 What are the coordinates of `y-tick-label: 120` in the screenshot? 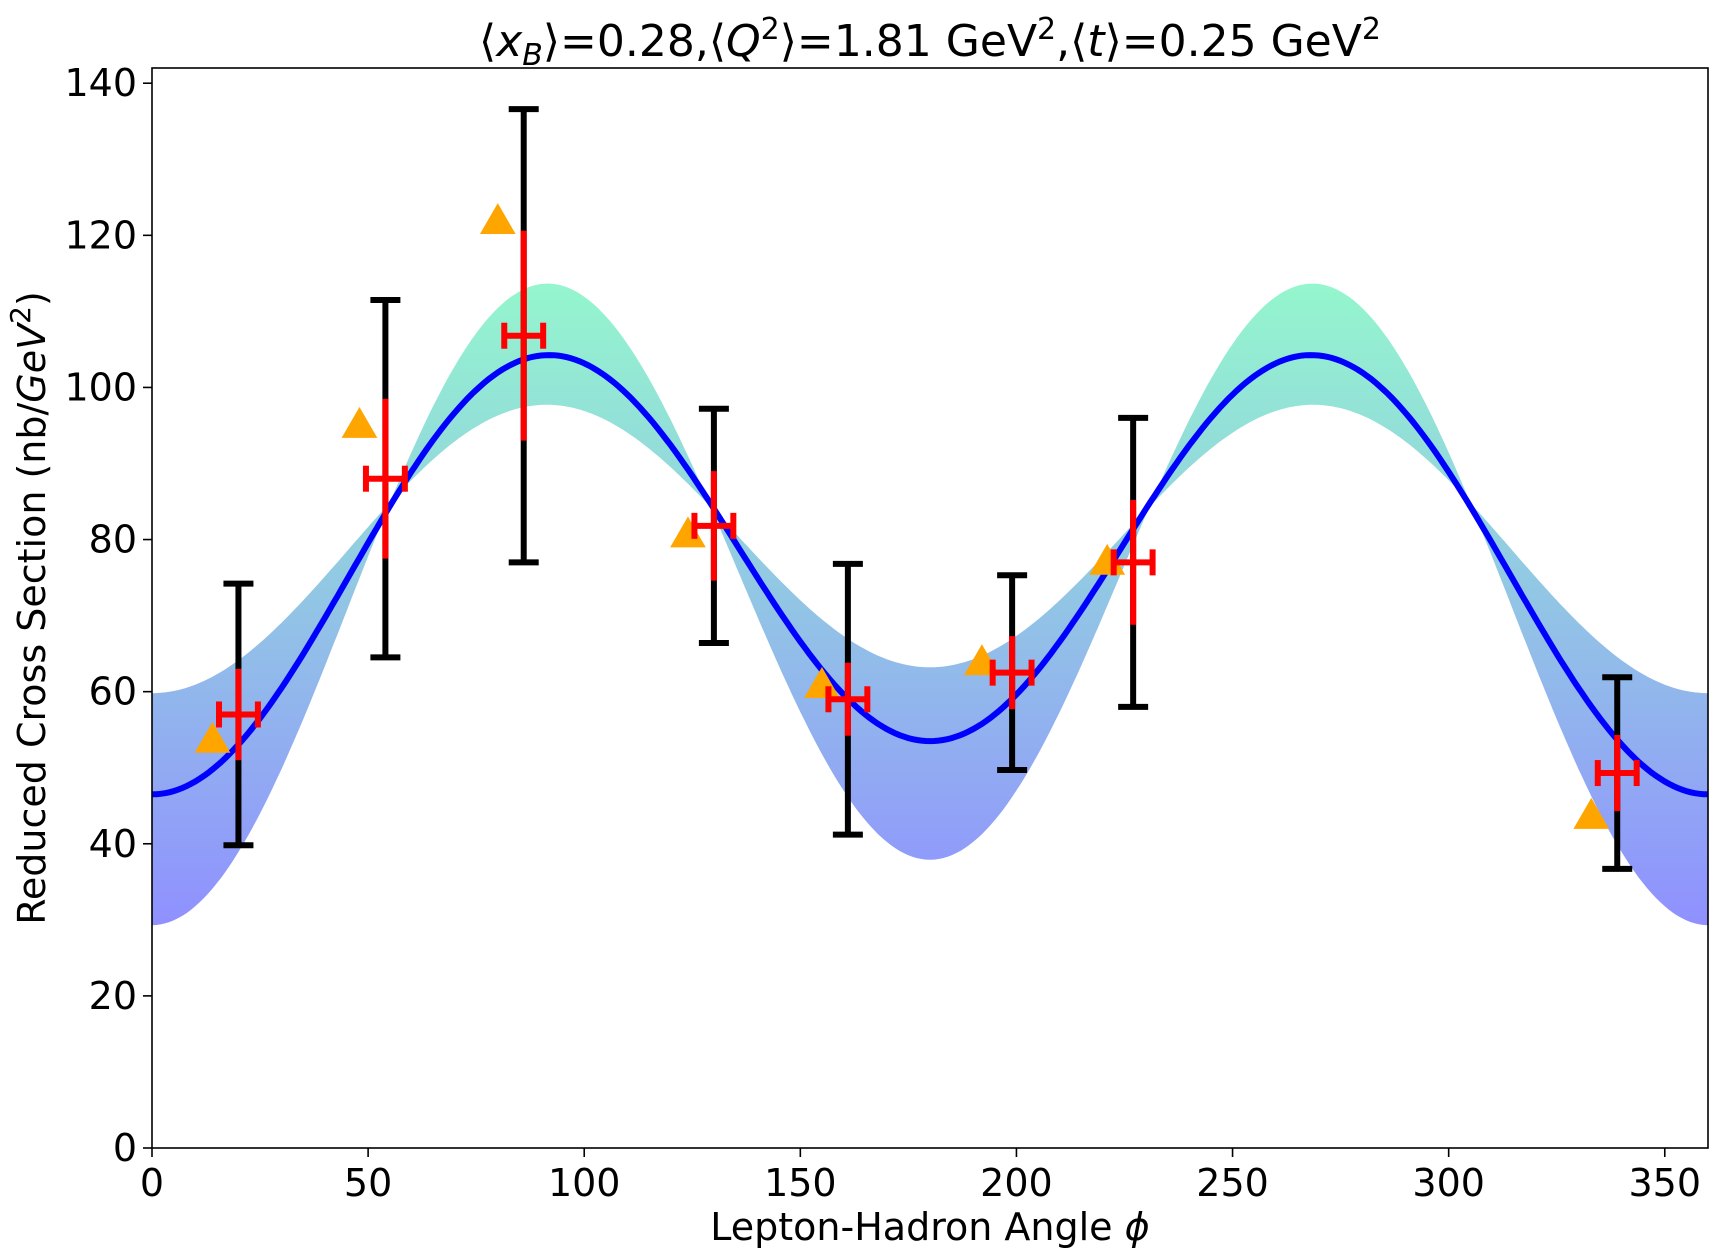 It's located at (100, 235).